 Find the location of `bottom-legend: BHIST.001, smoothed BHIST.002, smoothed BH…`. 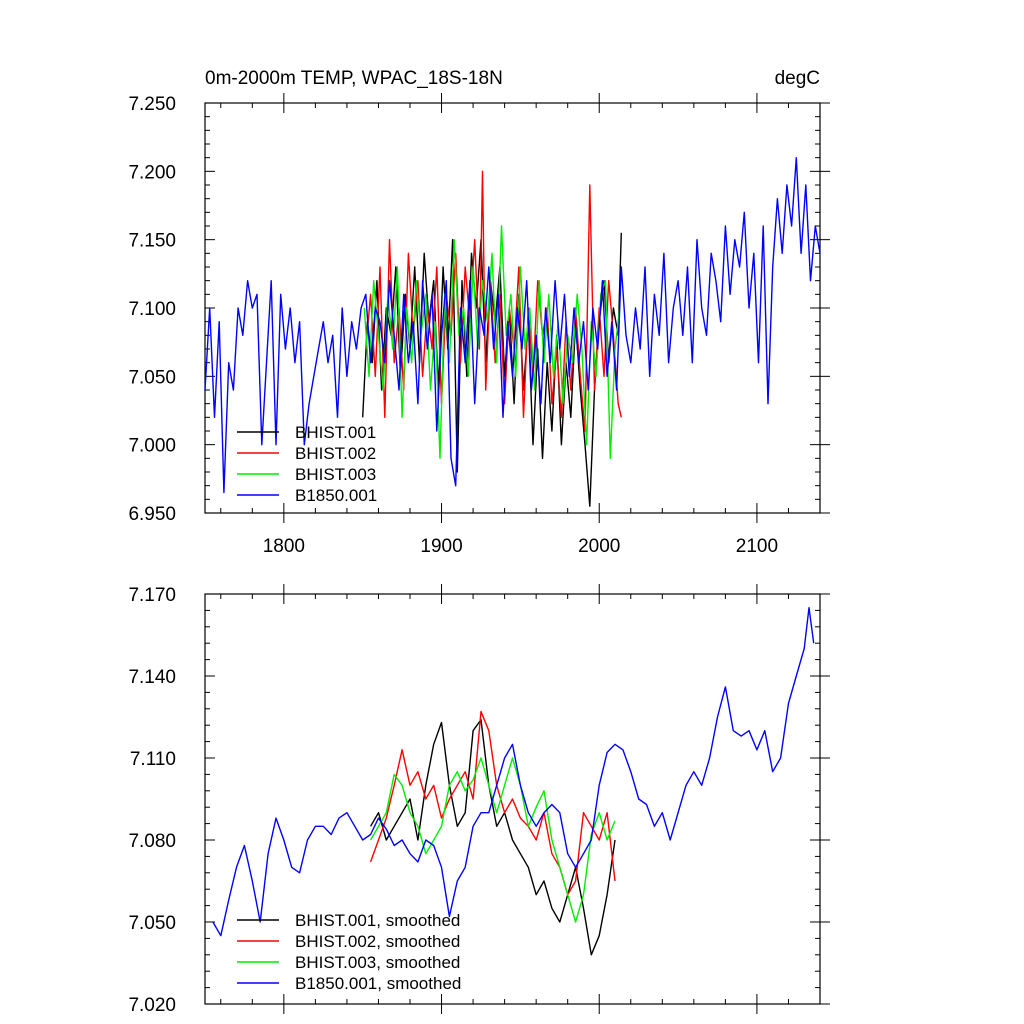

bottom-legend: BHIST.001, smoothed BHIST.002, smoothed BH… is located at coordinates (349, 952).